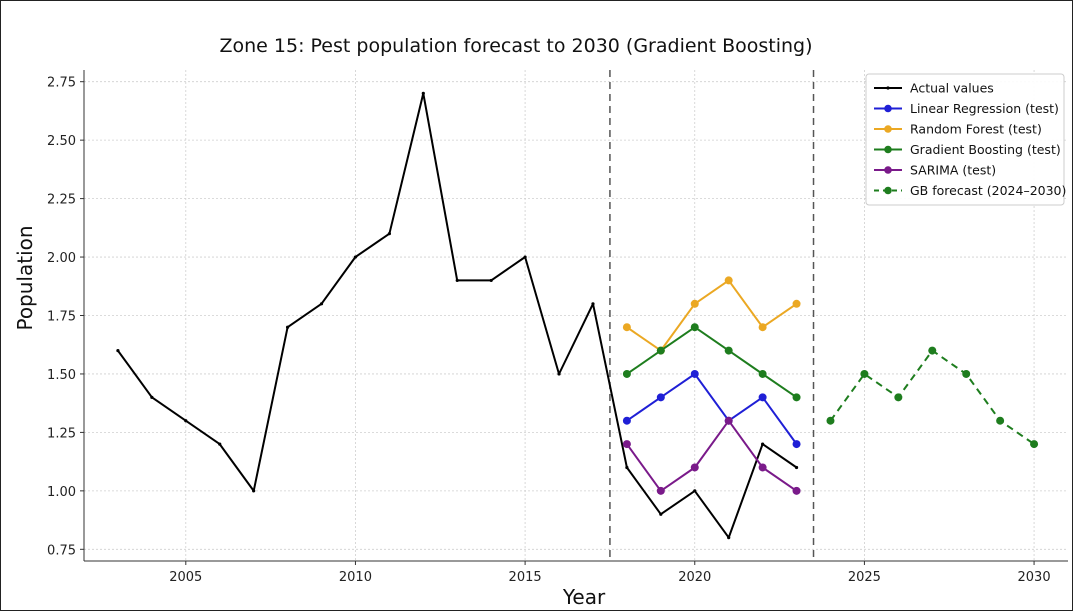 Image resolution: width=1073 pixels, height=611 pixels. I want to click on legend-label-5: GB forecast (2024–2030), so click(988, 190).